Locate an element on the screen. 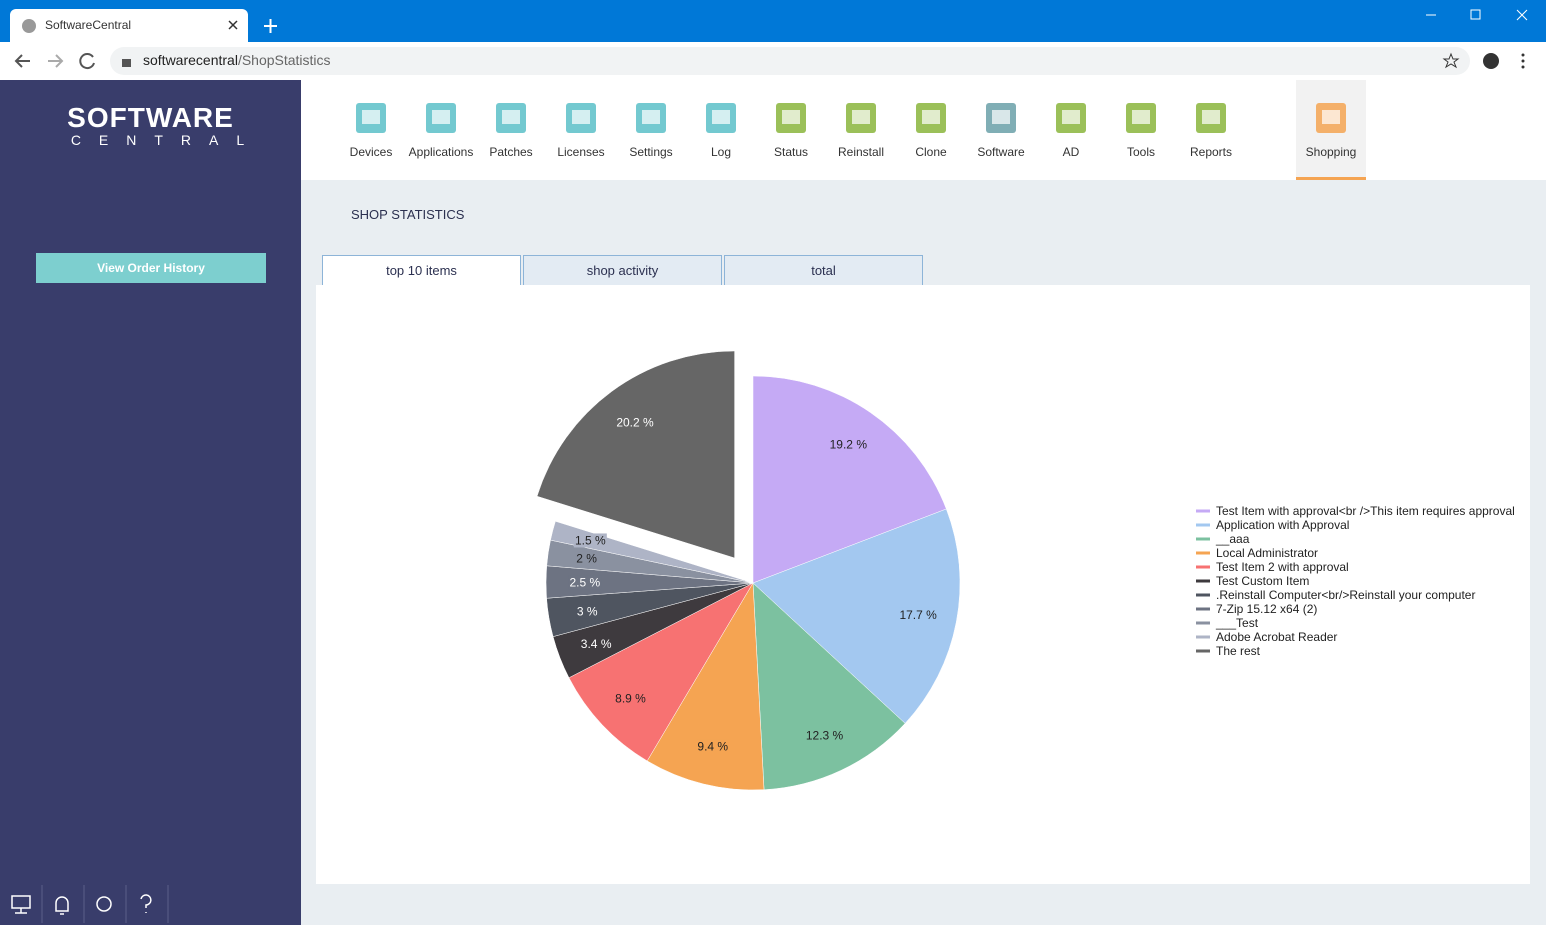 The height and width of the screenshot is (925, 1546). nav-label: Status is located at coordinates (791, 152).